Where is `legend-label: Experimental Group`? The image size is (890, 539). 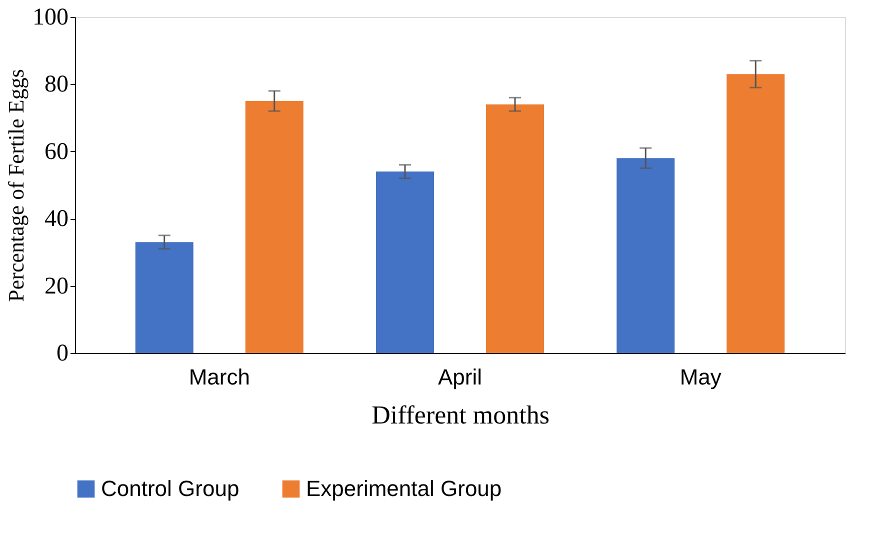
legend-label: Experimental Group is located at coordinates (404, 488).